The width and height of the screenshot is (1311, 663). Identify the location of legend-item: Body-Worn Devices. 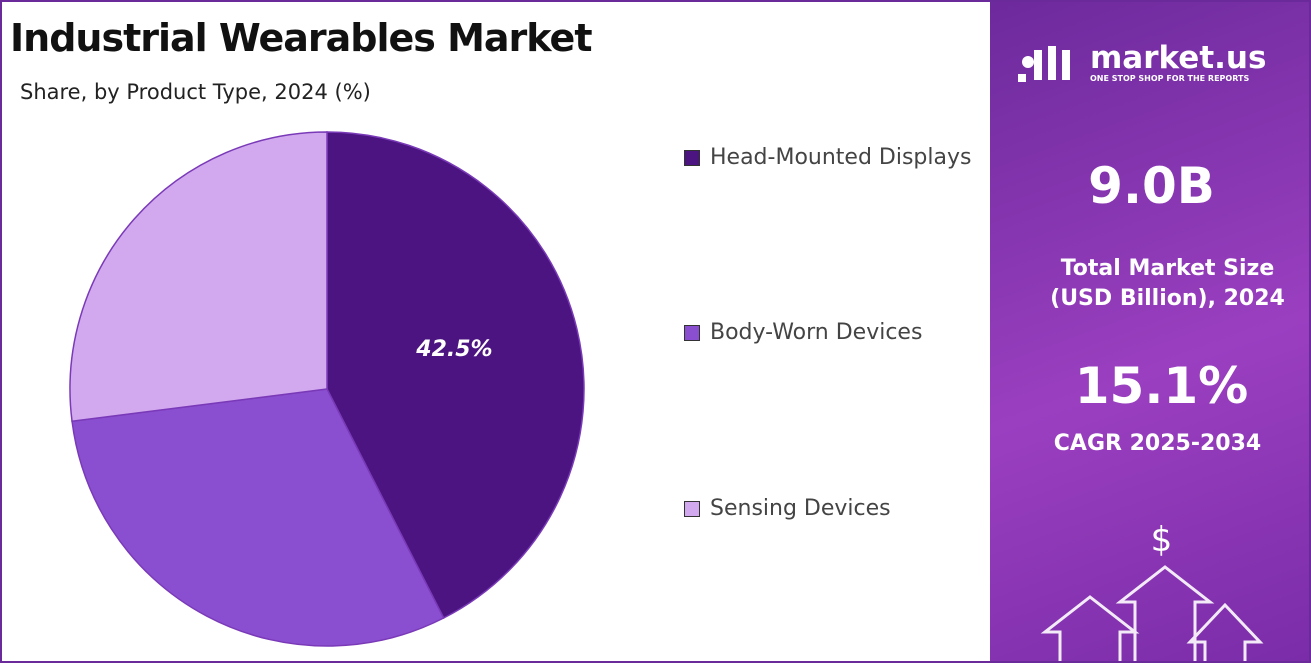
(842, 333).